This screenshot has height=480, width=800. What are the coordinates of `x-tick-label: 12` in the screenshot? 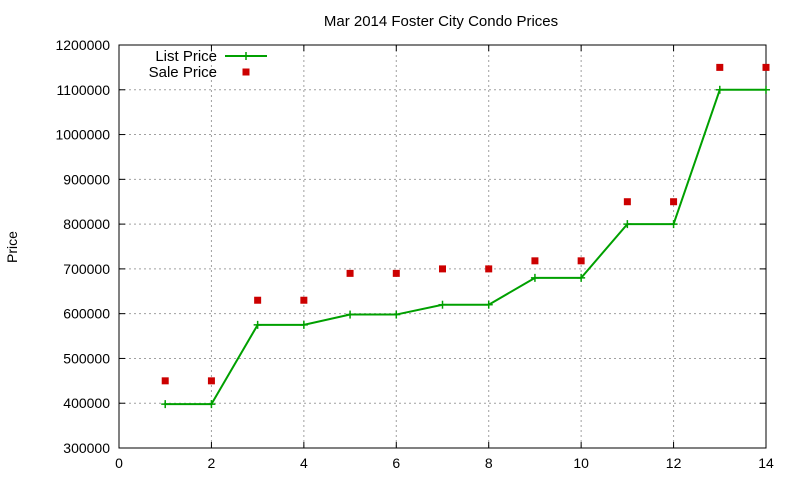 It's located at (674, 463).